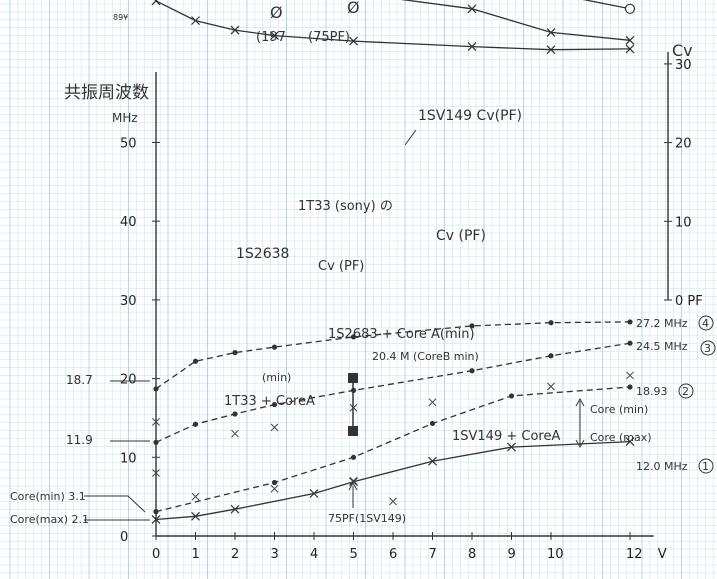 This screenshot has width=717, height=579. Describe the element at coordinates (196, 554) in the screenshot. I see `x-tick-label: 1` at that location.